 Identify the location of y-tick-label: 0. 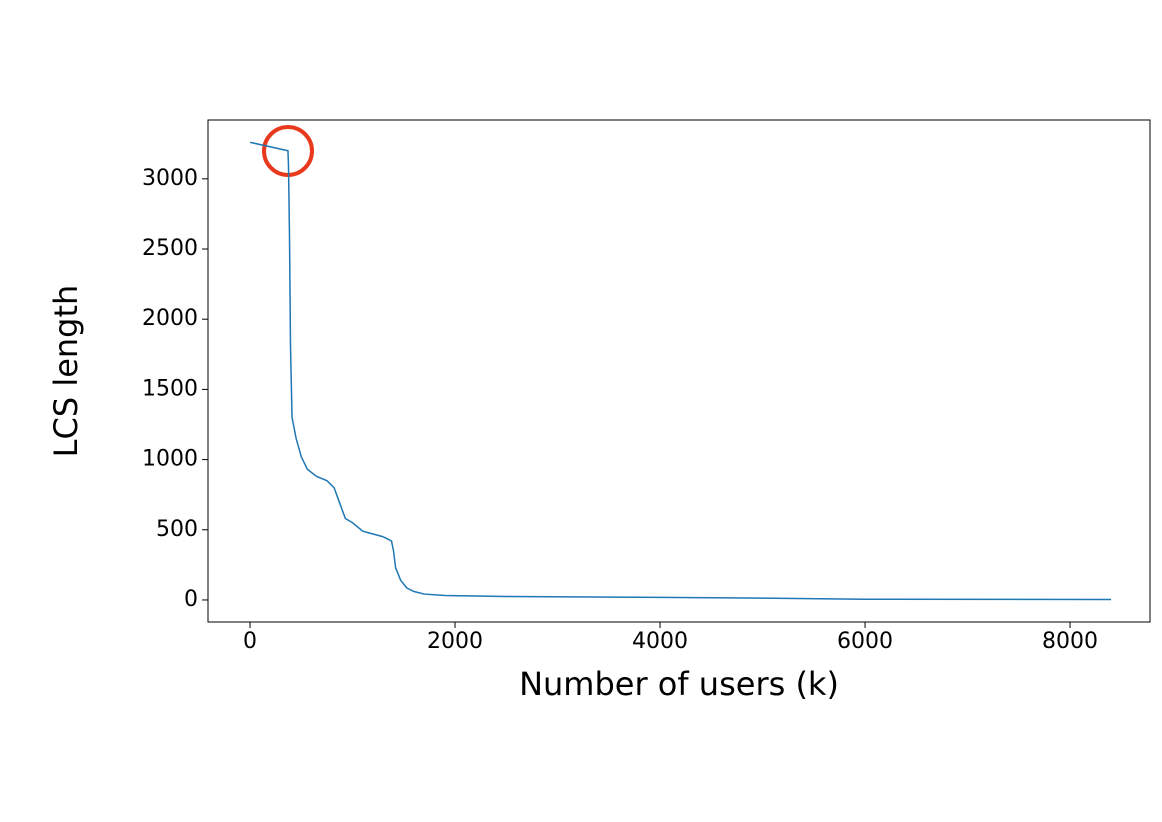
(191, 599).